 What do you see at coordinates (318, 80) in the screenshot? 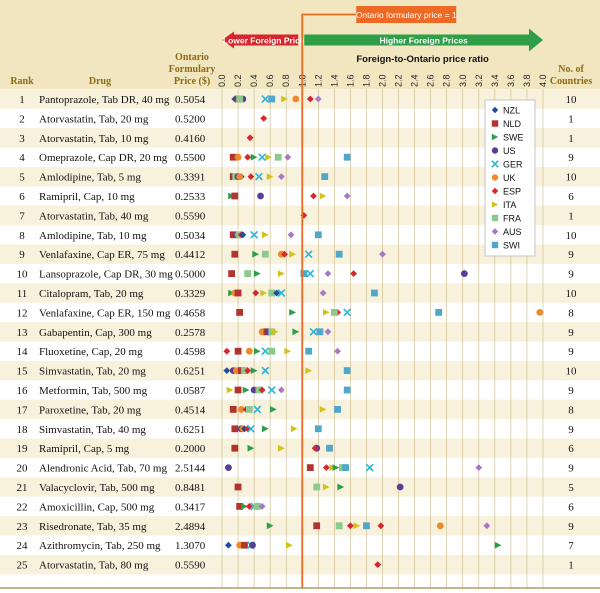
I see `x-tick-label: 1.2` at bounding box center [318, 80].